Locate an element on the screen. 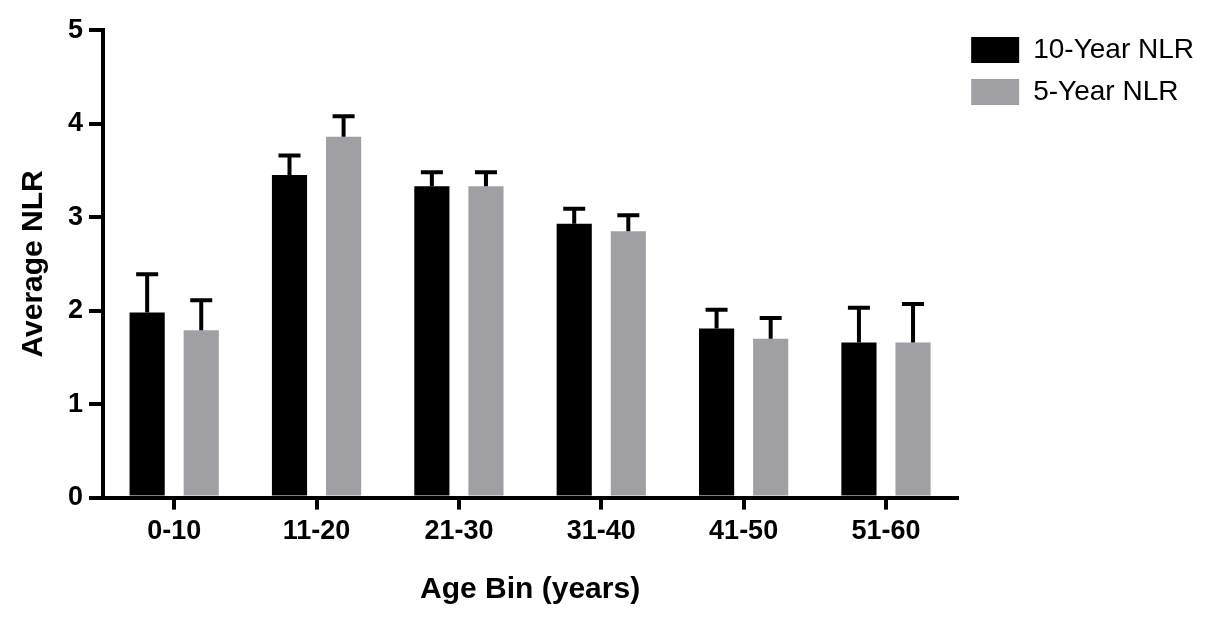 This screenshot has height=624, width=1222. x-tick-label: 41-50 is located at coordinates (744, 530).